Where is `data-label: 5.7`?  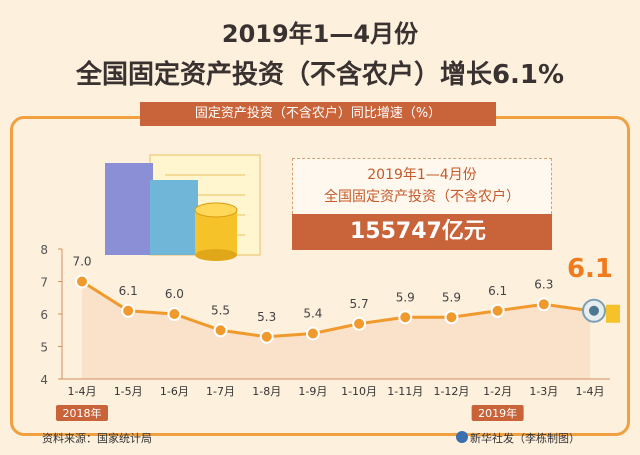
data-label: 5.7 is located at coordinates (359, 304).